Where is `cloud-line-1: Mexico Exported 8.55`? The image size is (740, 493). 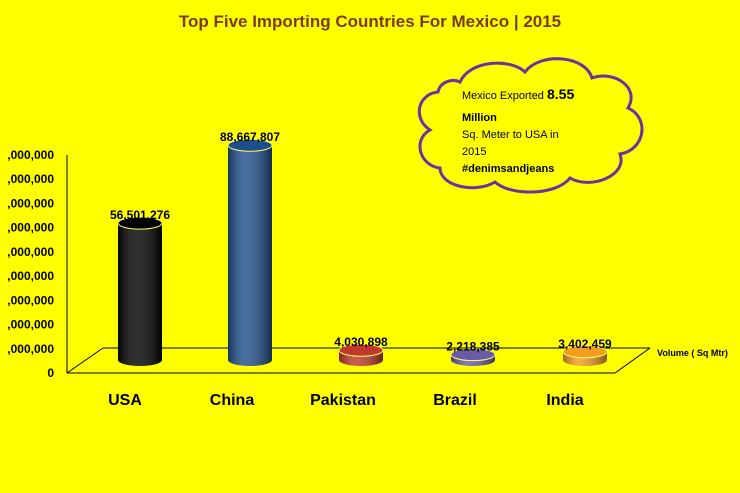 cloud-line-1: Mexico Exported 8.55 is located at coordinates (518, 94).